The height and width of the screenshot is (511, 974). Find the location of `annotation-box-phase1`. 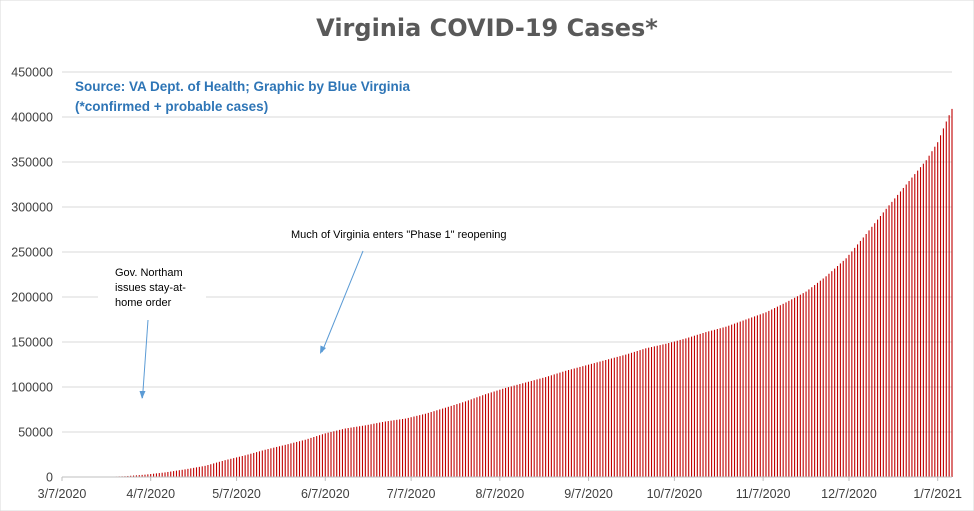

annotation-box-phase1 is located at coordinates (406, 235).